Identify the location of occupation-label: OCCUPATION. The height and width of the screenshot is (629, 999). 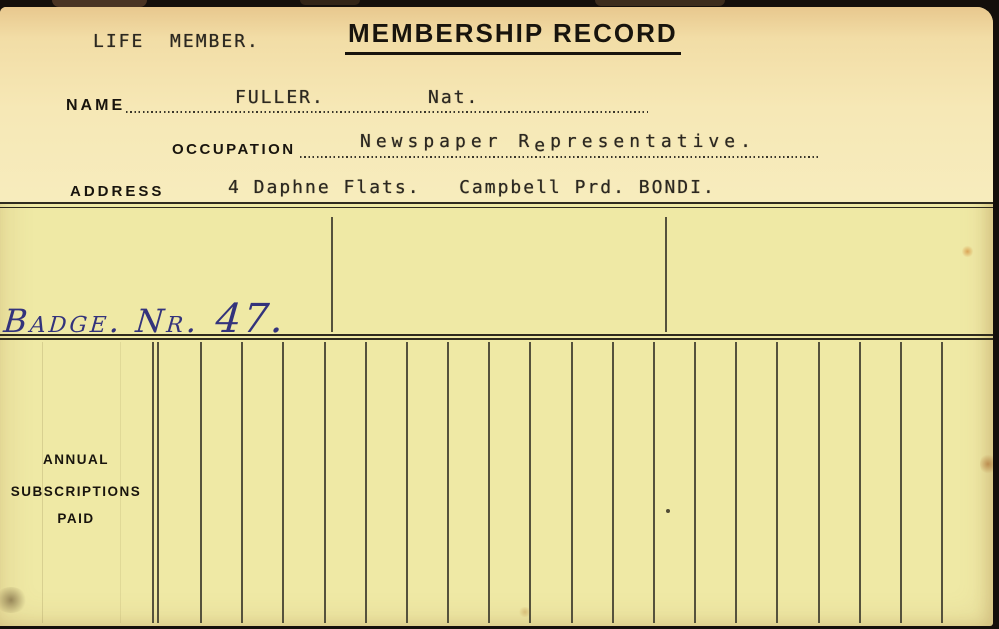
(234, 149).